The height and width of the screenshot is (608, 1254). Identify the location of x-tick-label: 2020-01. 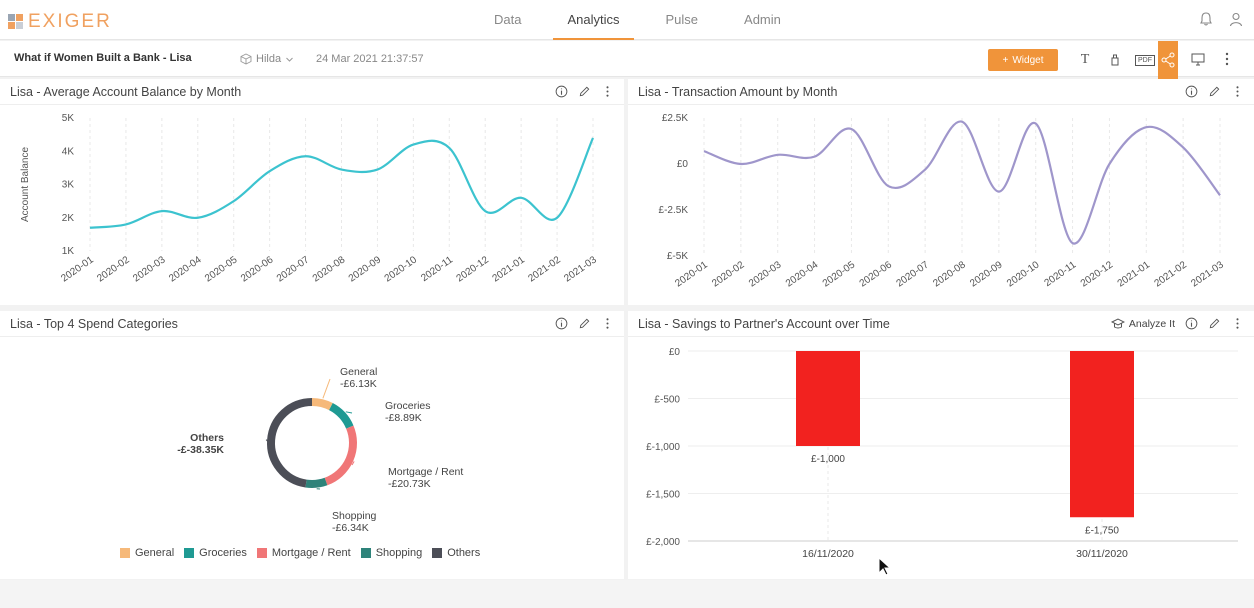
(77, 269).